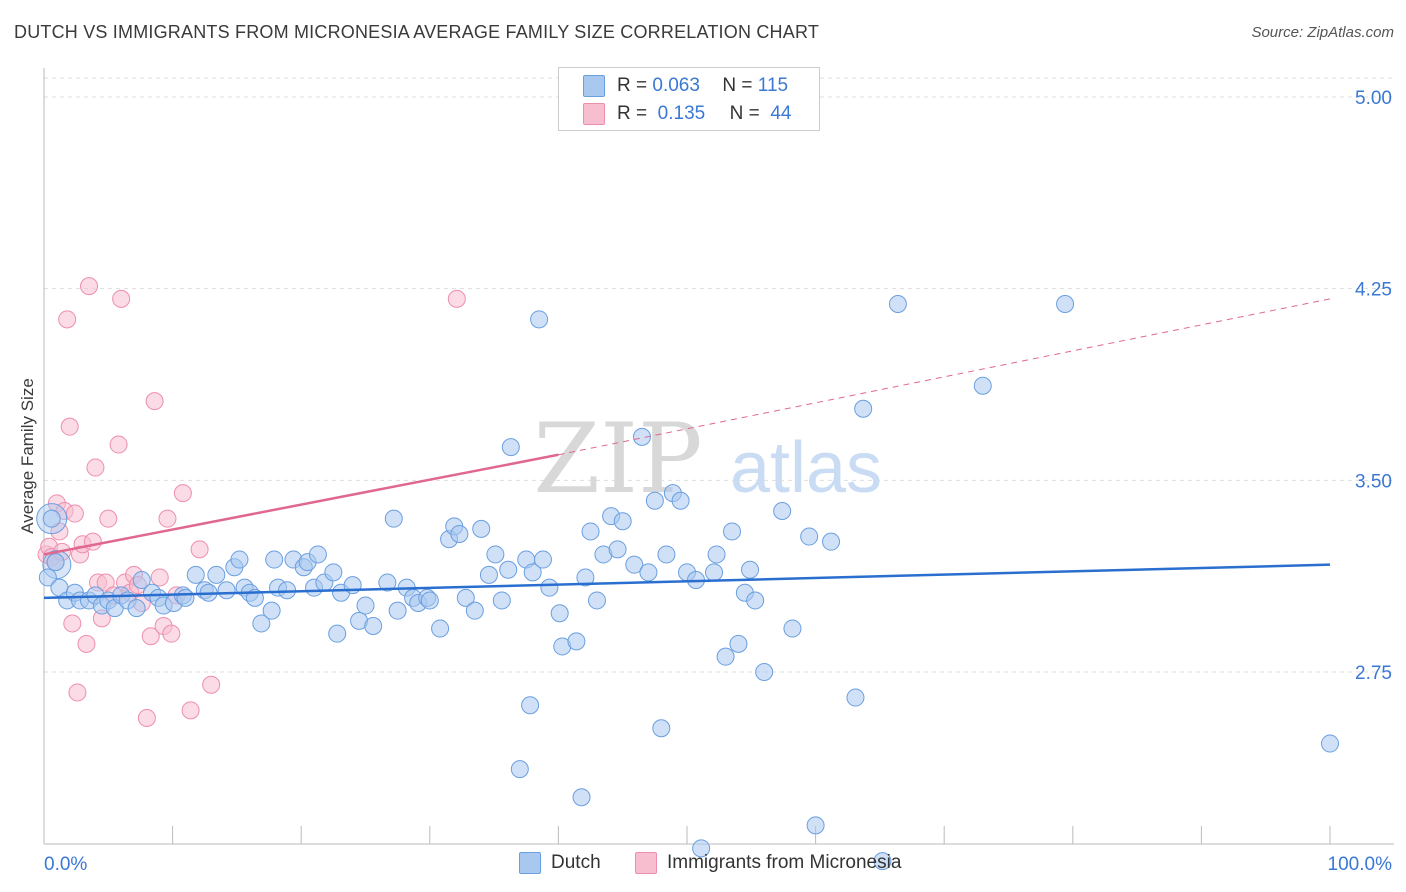 This screenshot has width=1406, height=892. What do you see at coordinates (676, 85) in the screenshot?
I see `legend-r-value: 0.063` at bounding box center [676, 85].